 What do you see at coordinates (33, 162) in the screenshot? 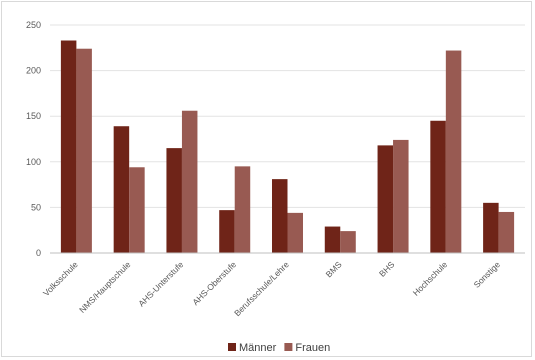
I see `y-tick-label: 100` at bounding box center [33, 162].